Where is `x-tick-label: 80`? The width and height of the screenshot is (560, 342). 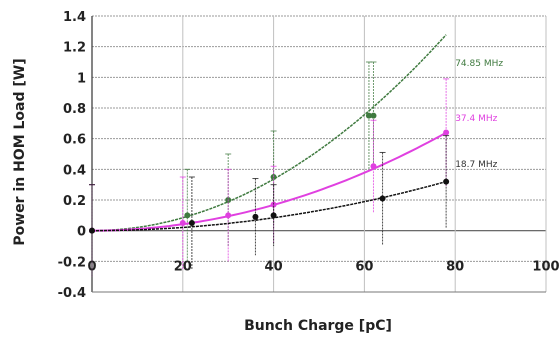 x-tick-label: 80 is located at coordinates (455, 267).